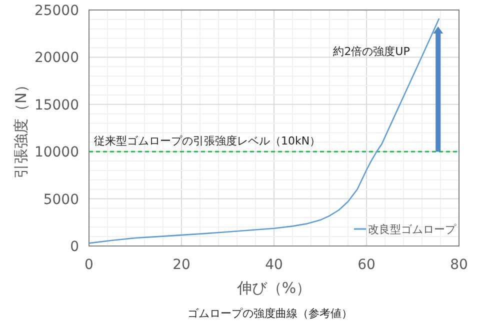  I want to click on ref-line-label: 従来型ゴムロープの引張強度レベル（10kN）, so click(207, 141).